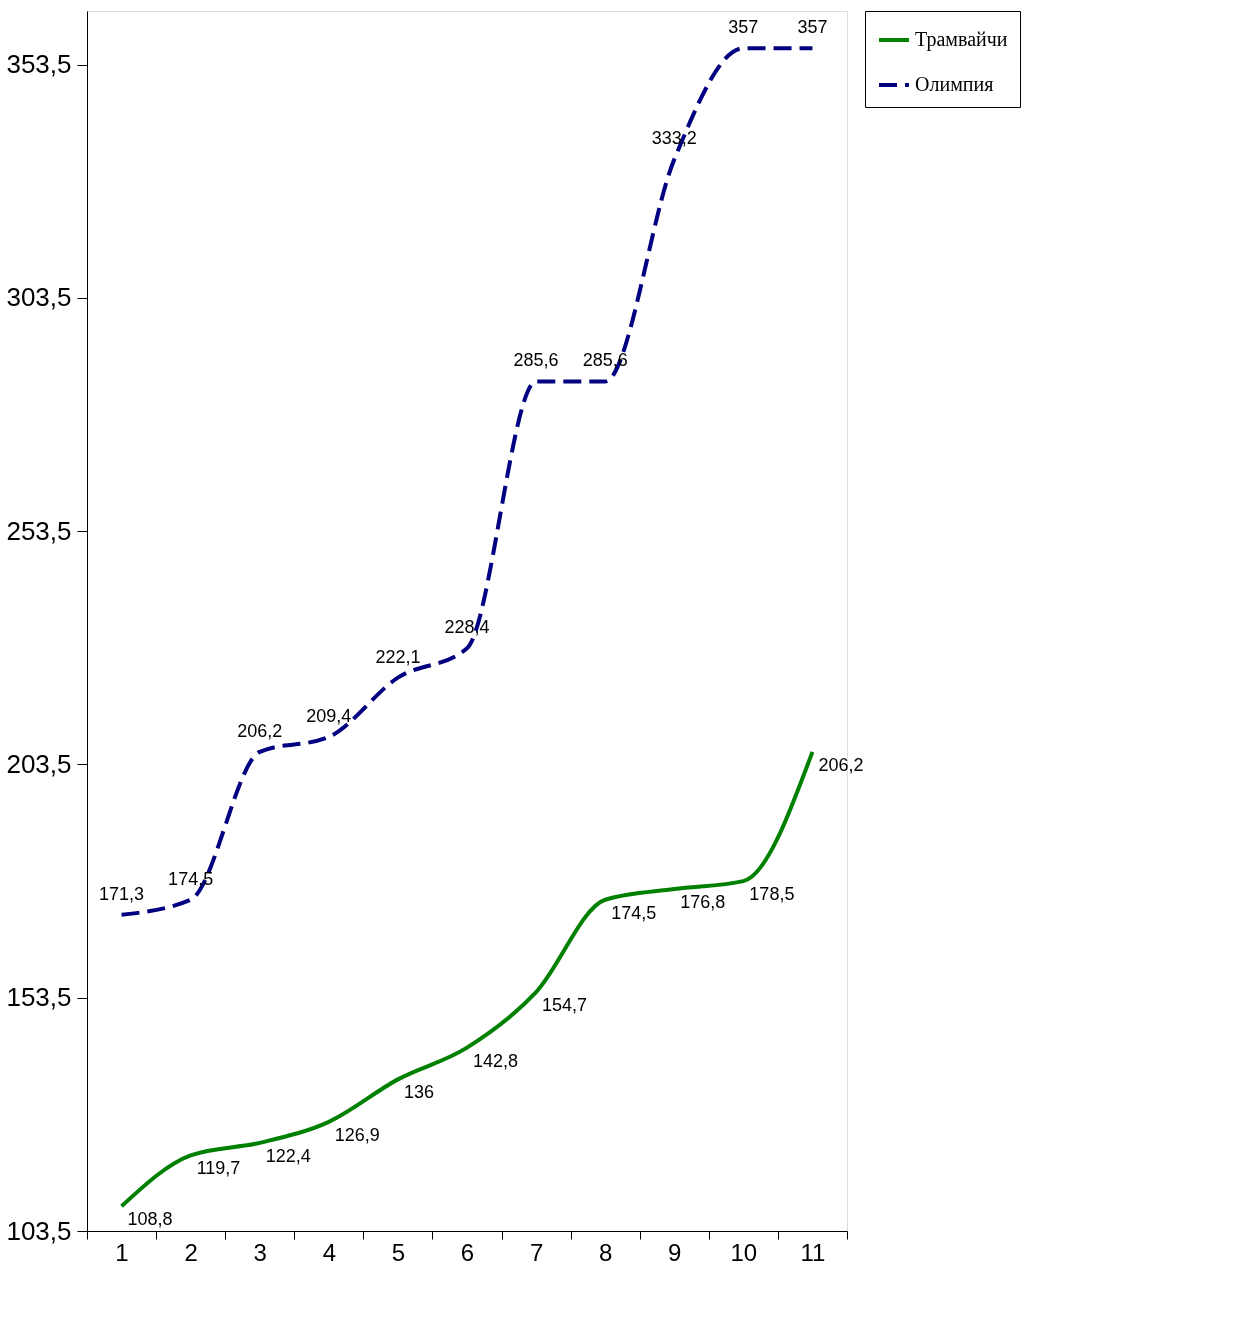 The height and width of the screenshot is (1339, 1256). I want to click on legend-label: Трамвайчи, so click(961, 39).